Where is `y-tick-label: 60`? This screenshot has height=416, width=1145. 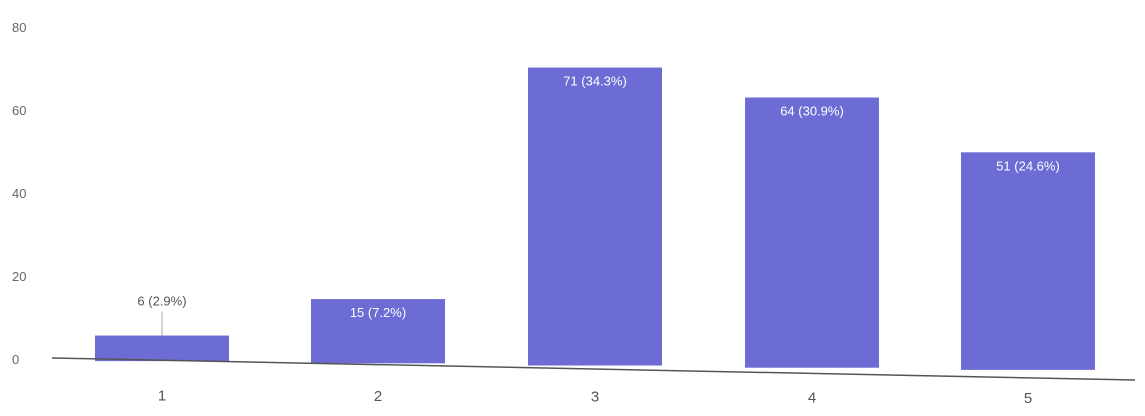 y-tick-label: 60 is located at coordinates (19, 110).